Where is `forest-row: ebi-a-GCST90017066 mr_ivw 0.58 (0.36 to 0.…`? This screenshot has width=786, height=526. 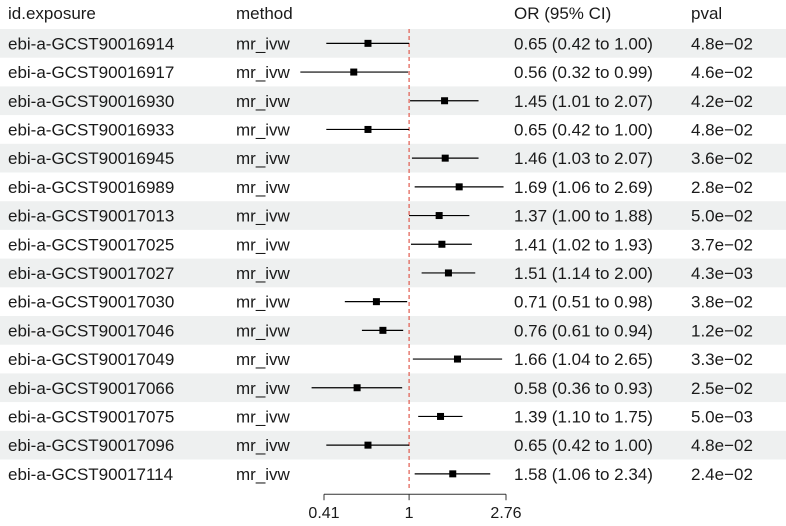 forest-row: ebi-a-GCST90017066 mr_ivw 0.58 (0.36 to 0.… is located at coordinates (380, 388).